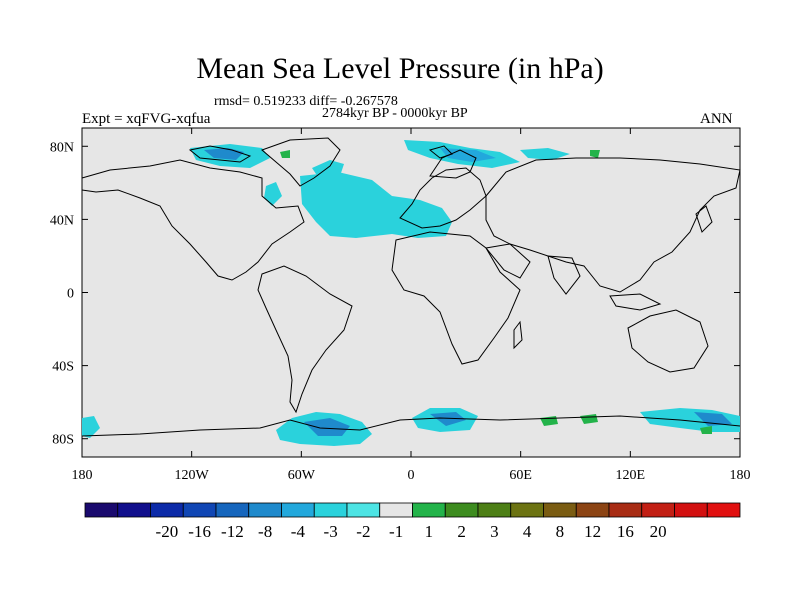 This screenshot has width=800, height=600. Describe the element at coordinates (635, 302) in the screenshot. I see `indonesia-coast` at that location.